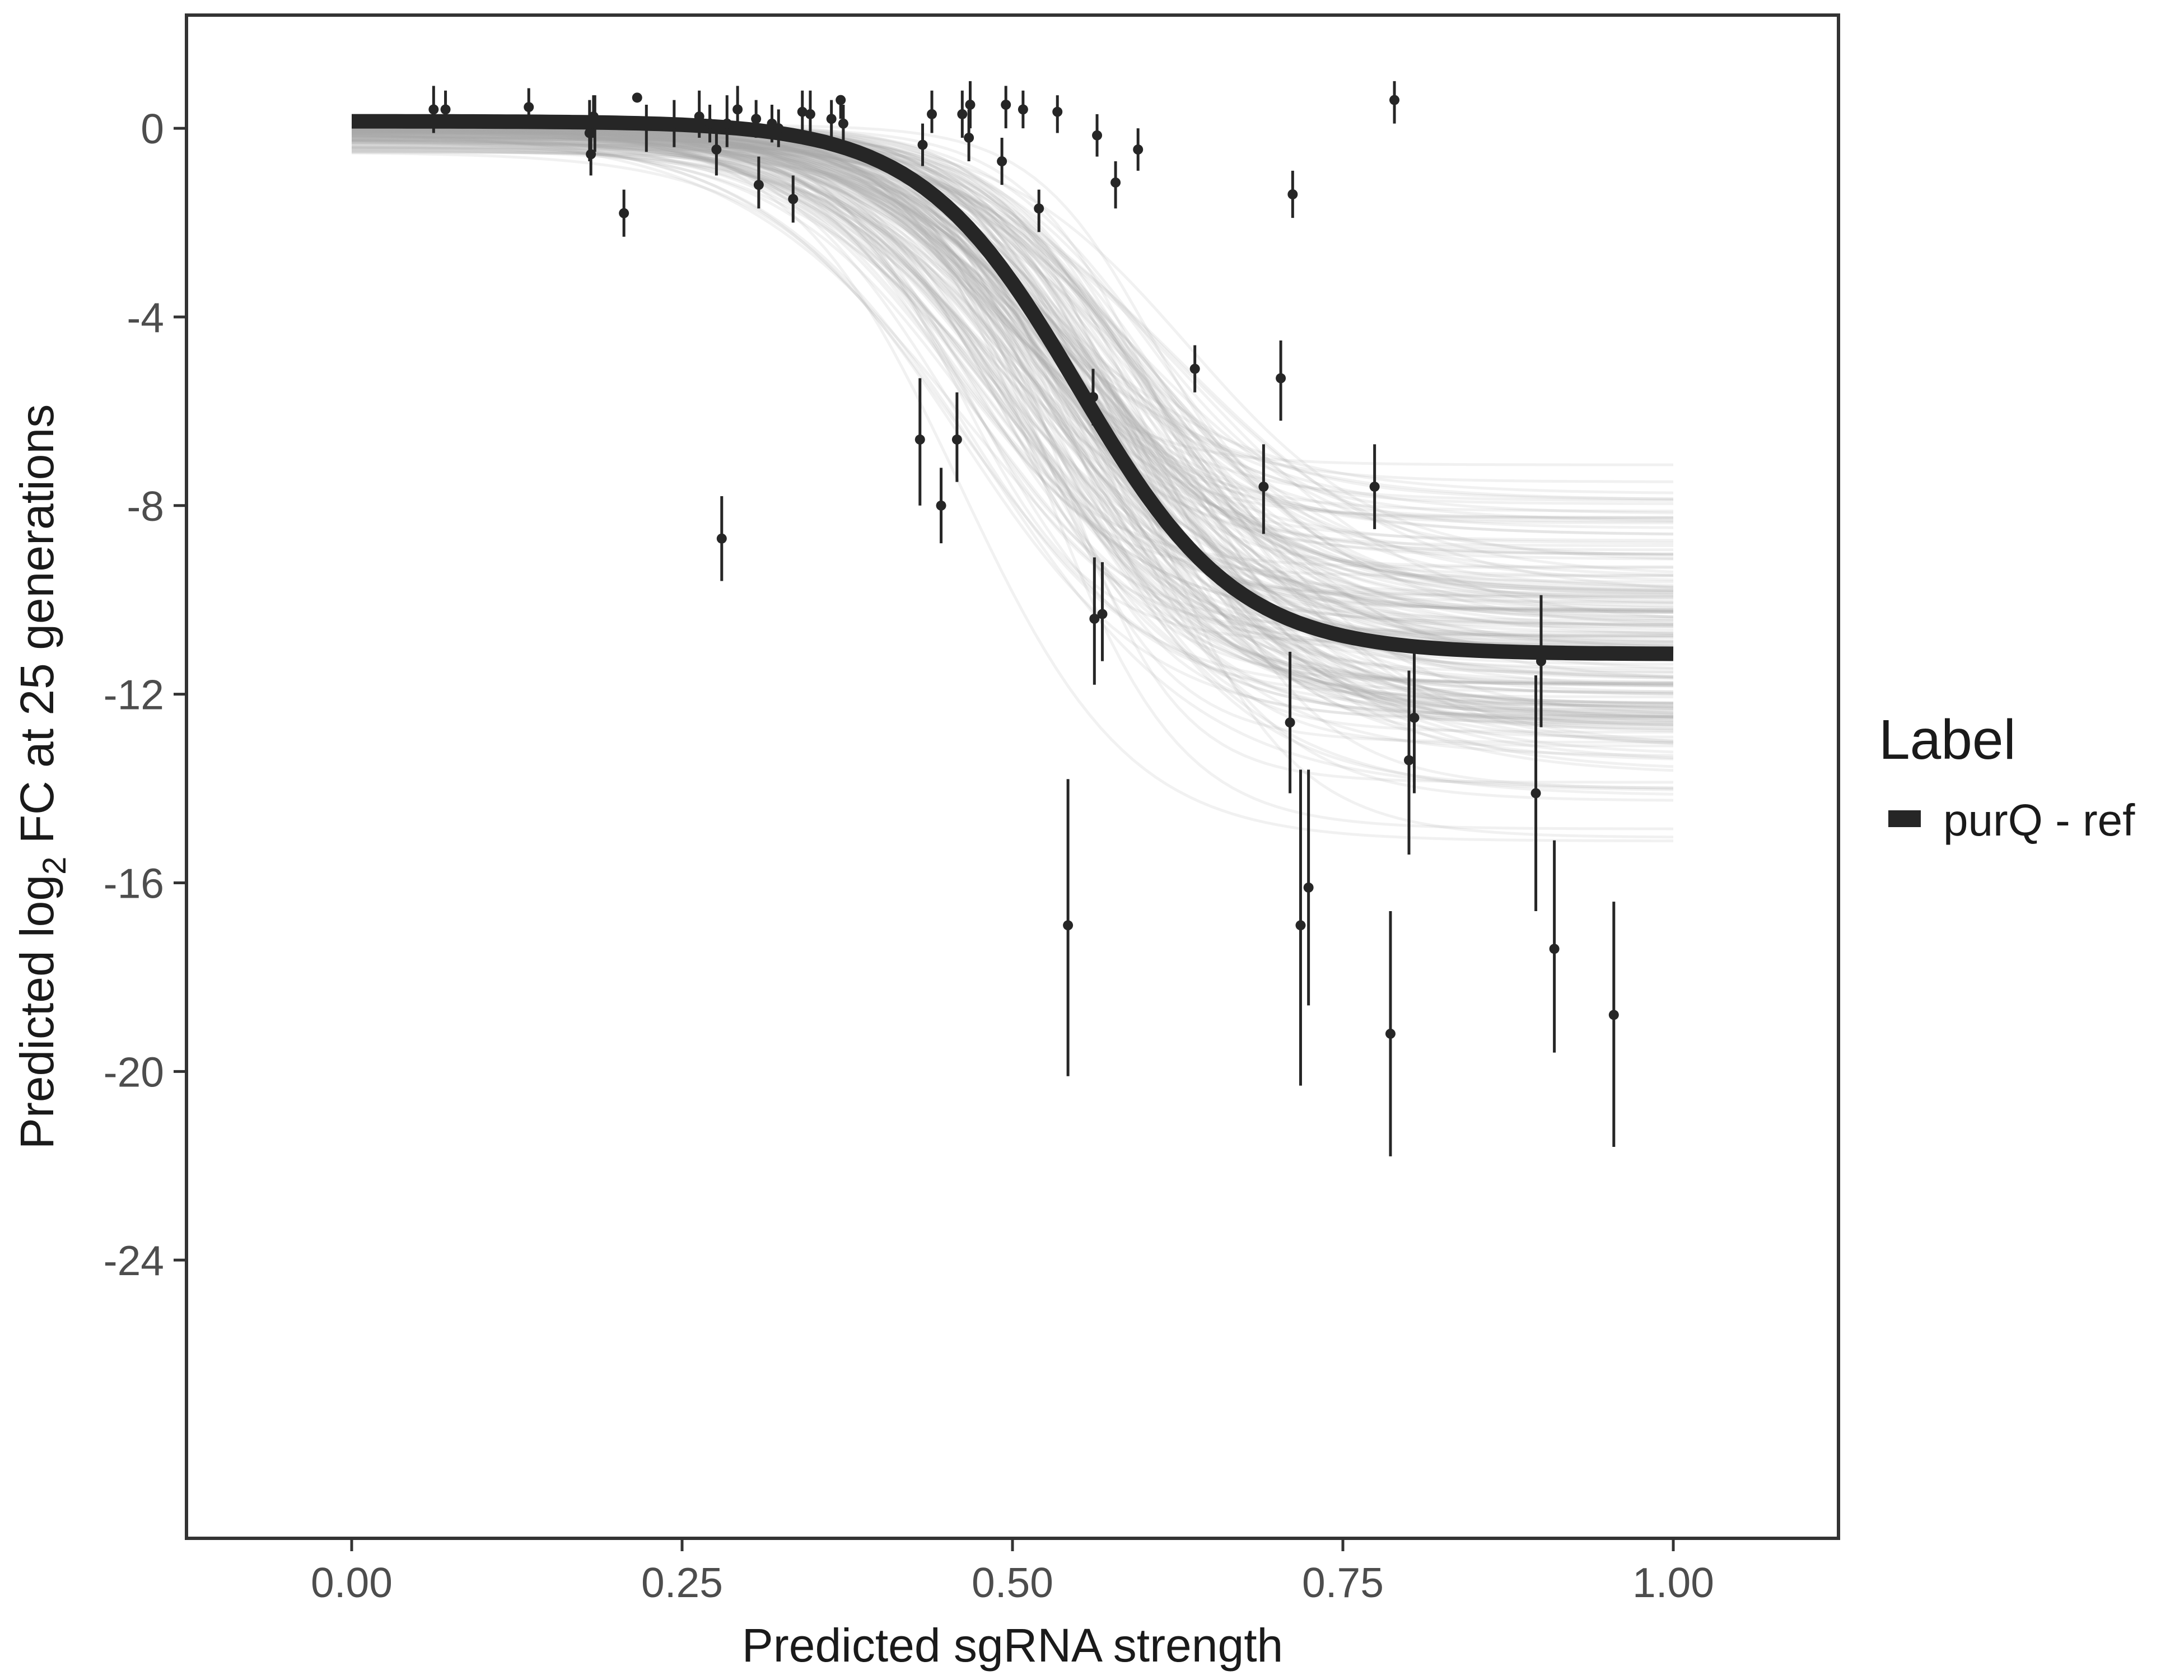  What do you see at coordinates (1905, 819) in the screenshot?
I see `legend-key-swatch` at bounding box center [1905, 819].